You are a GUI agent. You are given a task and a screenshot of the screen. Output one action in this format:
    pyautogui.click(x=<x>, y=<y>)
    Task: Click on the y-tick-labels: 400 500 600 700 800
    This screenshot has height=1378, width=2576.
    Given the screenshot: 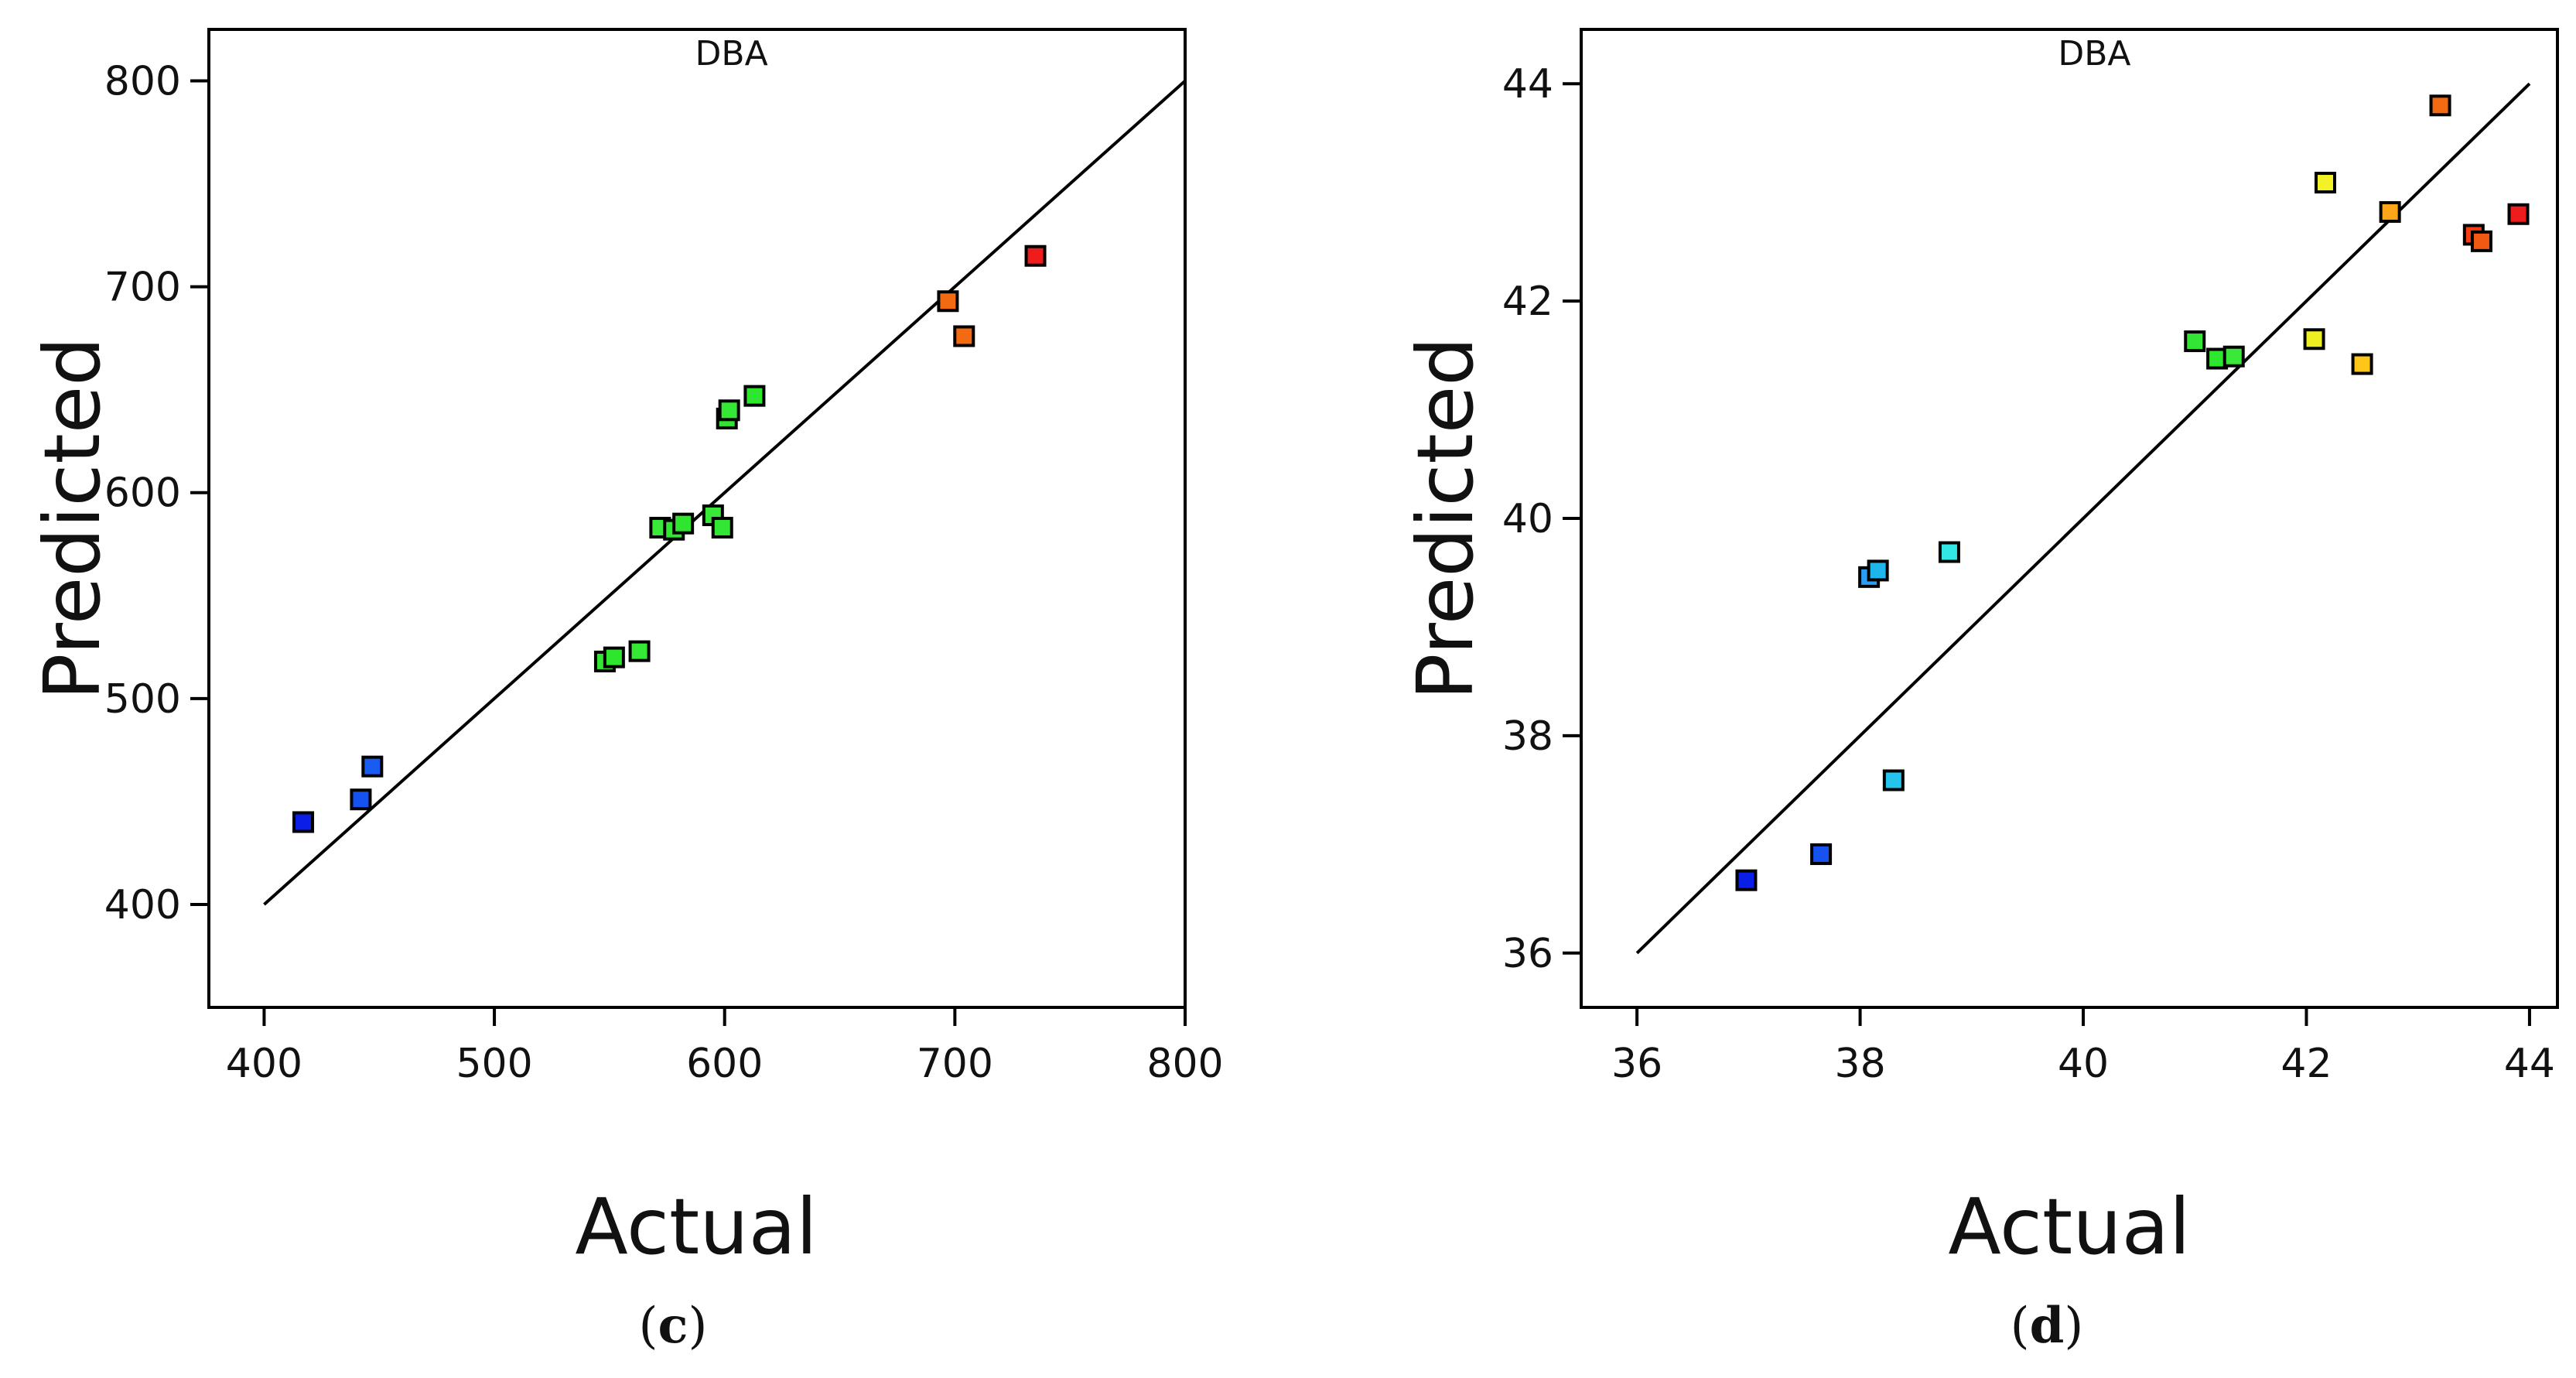 What is the action you would take?
    pyautogui.click(x=142, y=494)
    